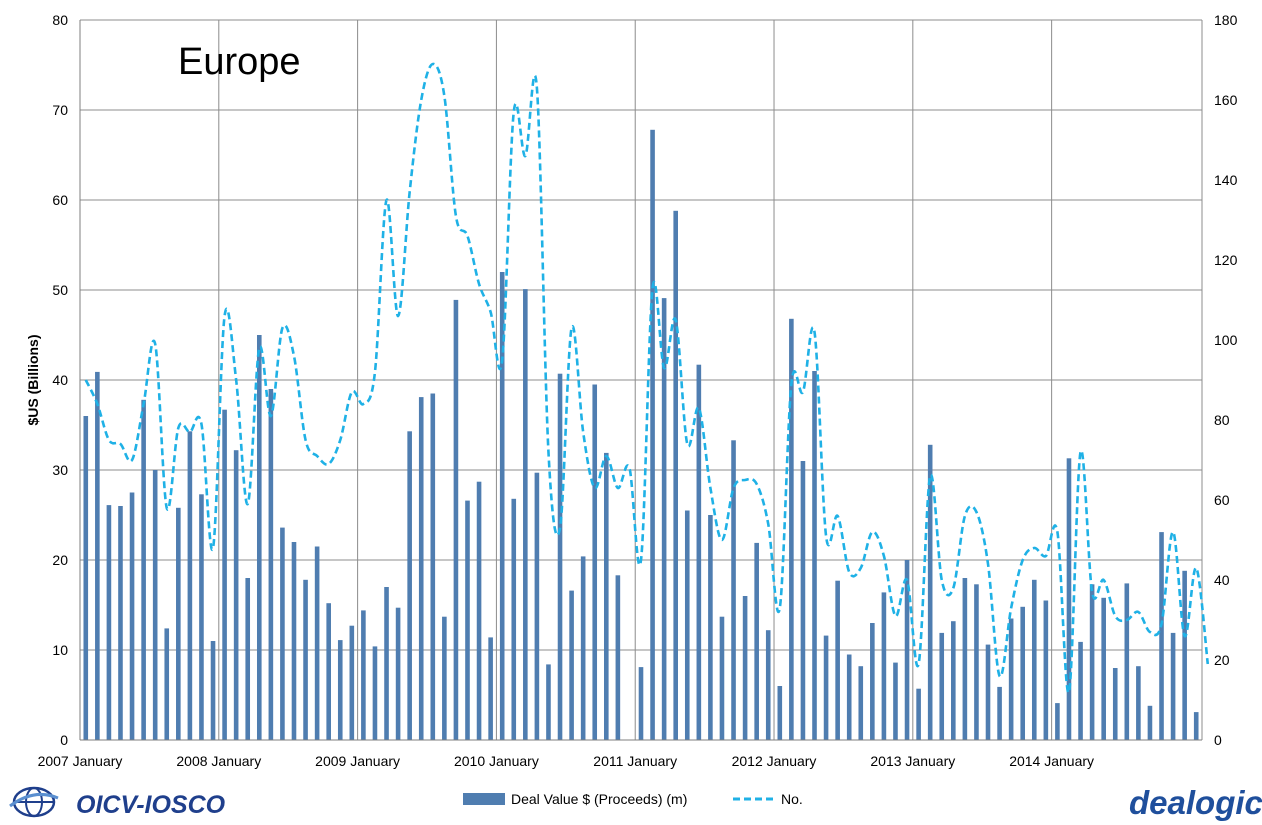  Describe the element at coordinates (60, 290) in the screenshot. I see `y-tick-label: 50` at that location.